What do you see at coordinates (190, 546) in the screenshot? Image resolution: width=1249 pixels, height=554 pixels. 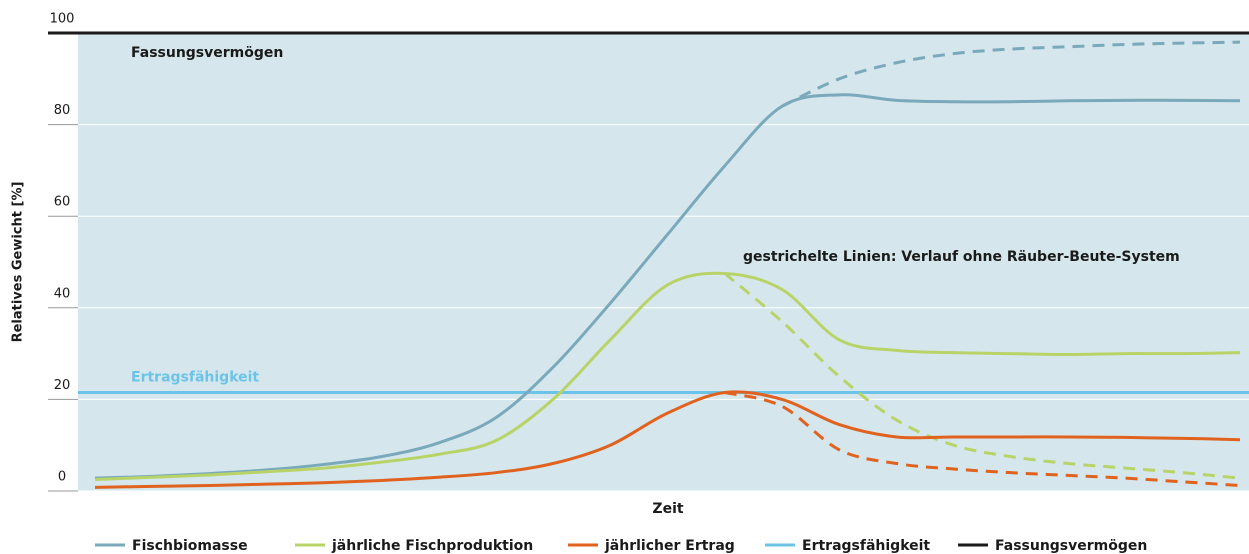 I see `legend-label: Fischbiomasse` at bounding box center [190, 546].